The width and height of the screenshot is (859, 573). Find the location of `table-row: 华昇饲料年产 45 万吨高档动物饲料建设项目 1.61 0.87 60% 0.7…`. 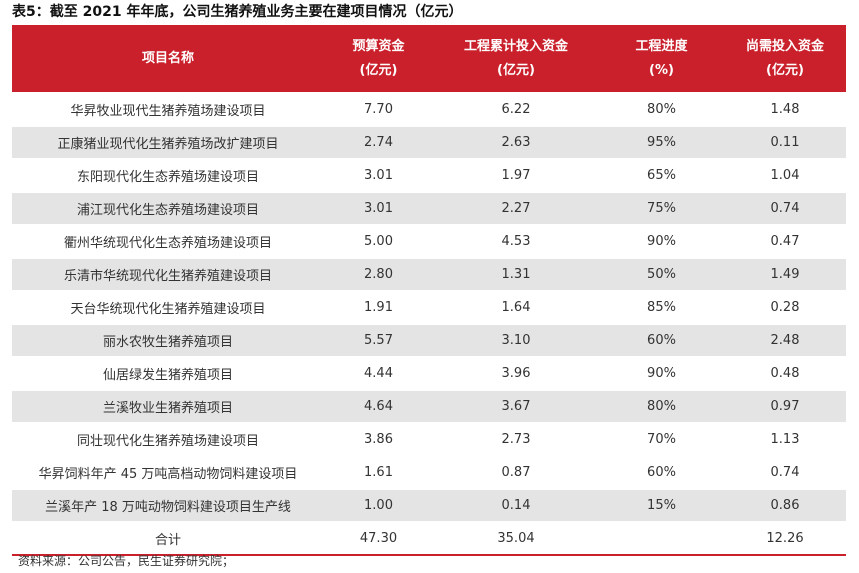

table-row: 华昇饲料年产 45 万吨高档动物饲料建设项目 1.61 0.87 60% 0.7… is located at coordinates (429, 472).